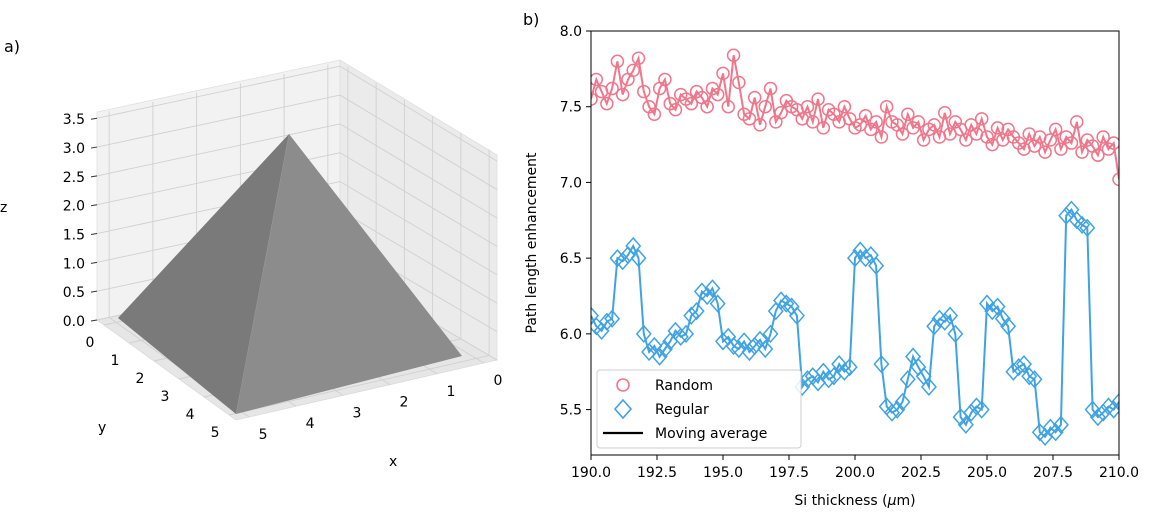 The width and height of the screenshot is (1159, 530). I want to click on z-tick-label: 3.5, so click(74, 120).